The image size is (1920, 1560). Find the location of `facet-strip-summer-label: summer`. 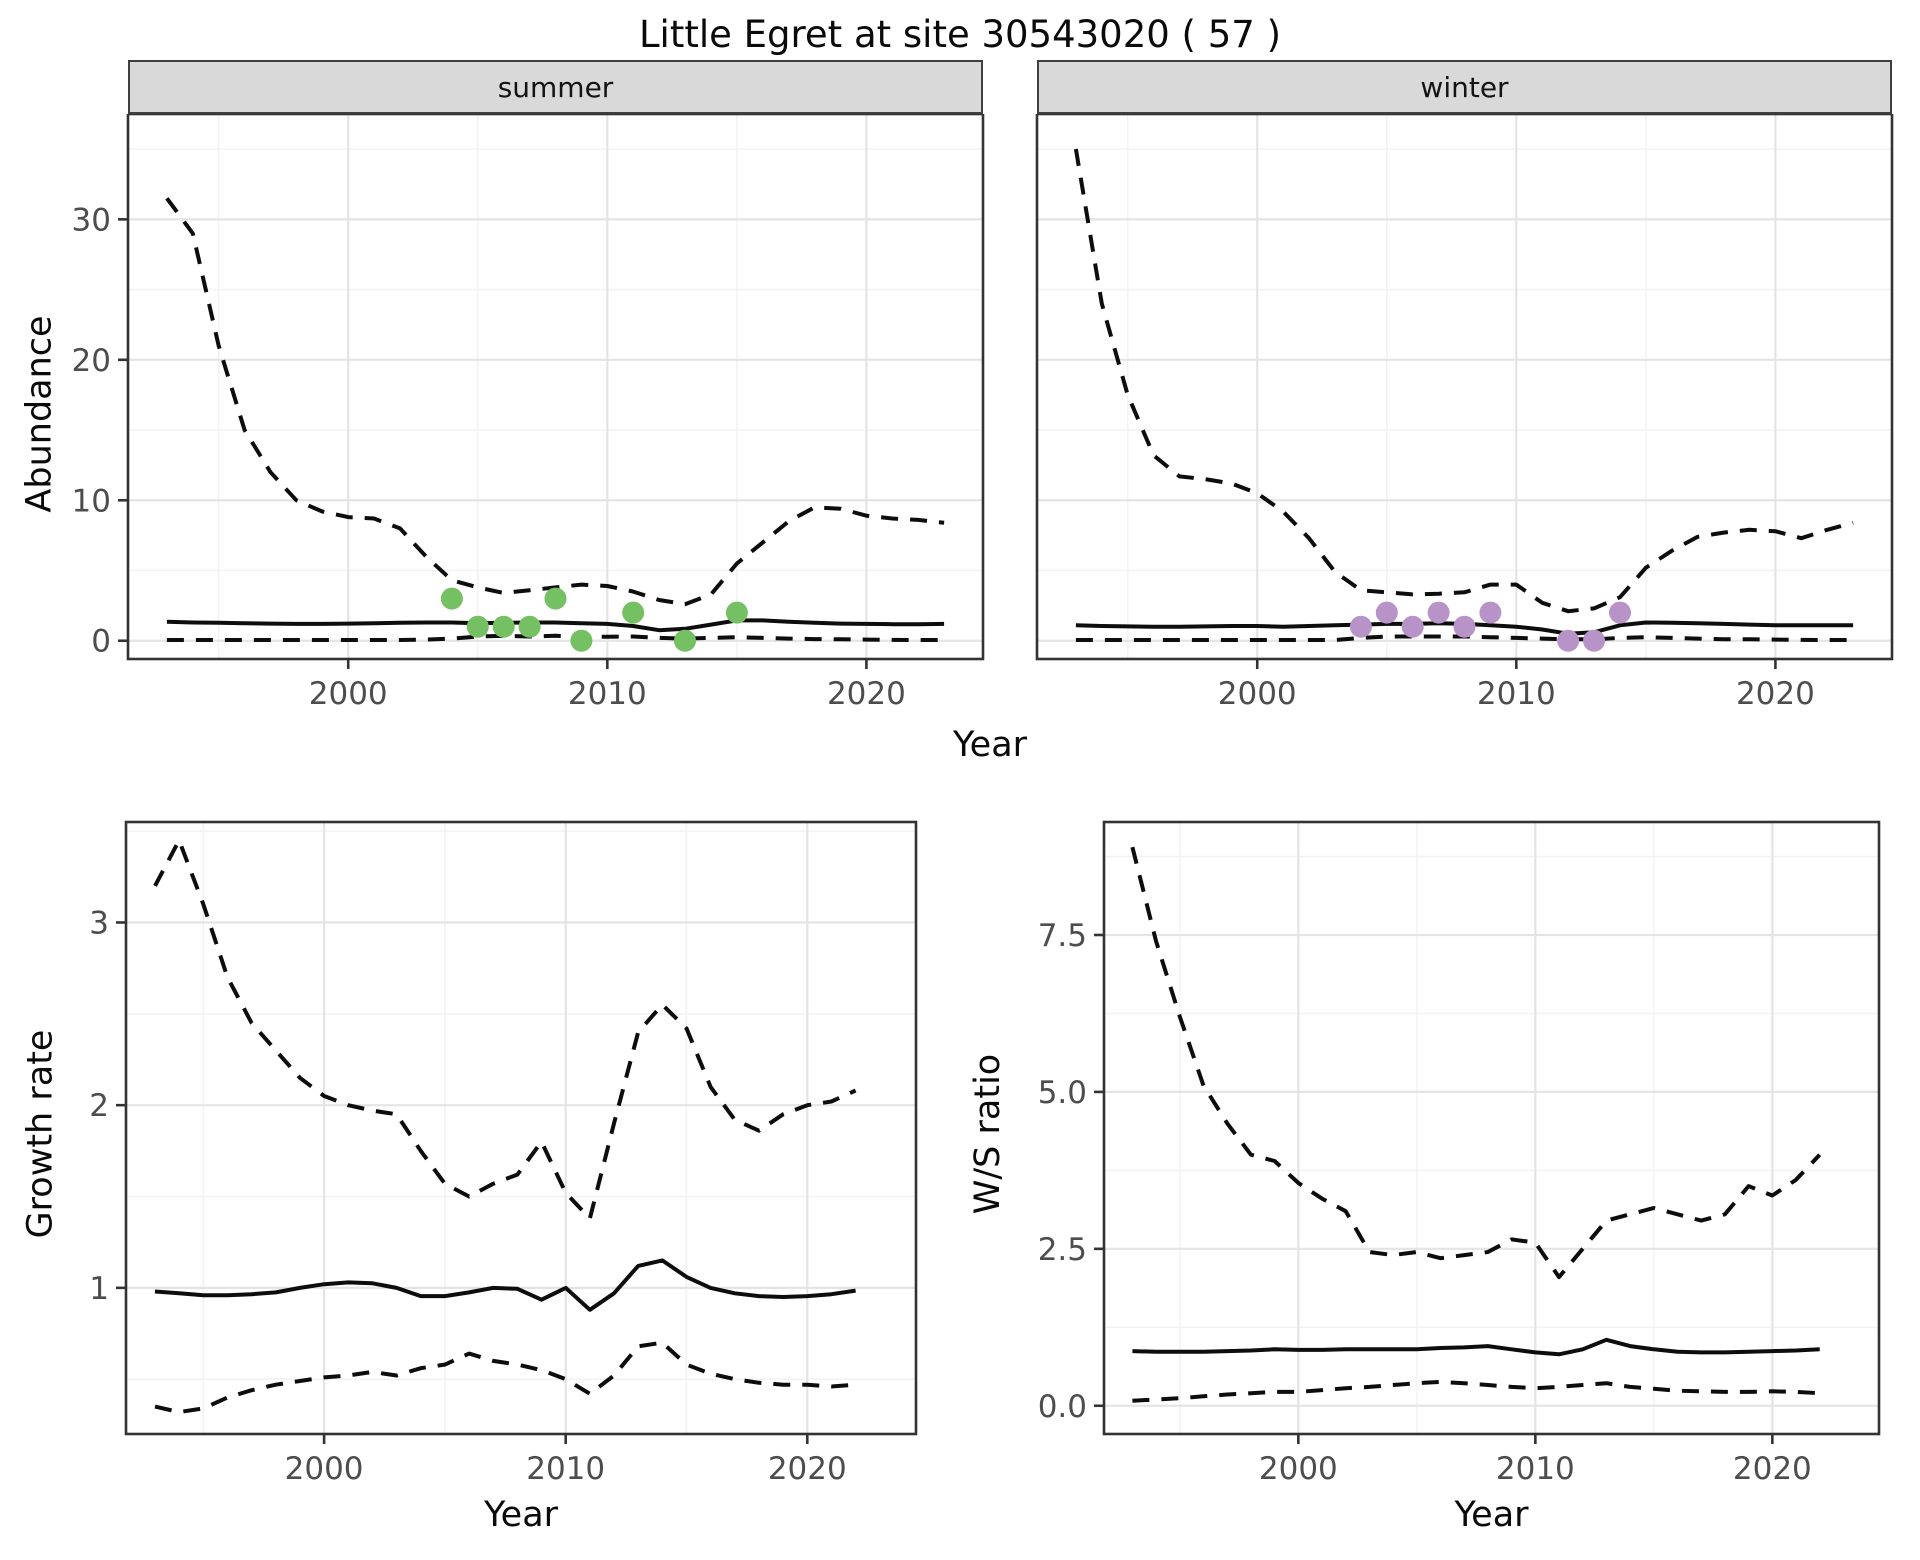

facet-strip-summer-label: summer is located at coordinates (555, 87).